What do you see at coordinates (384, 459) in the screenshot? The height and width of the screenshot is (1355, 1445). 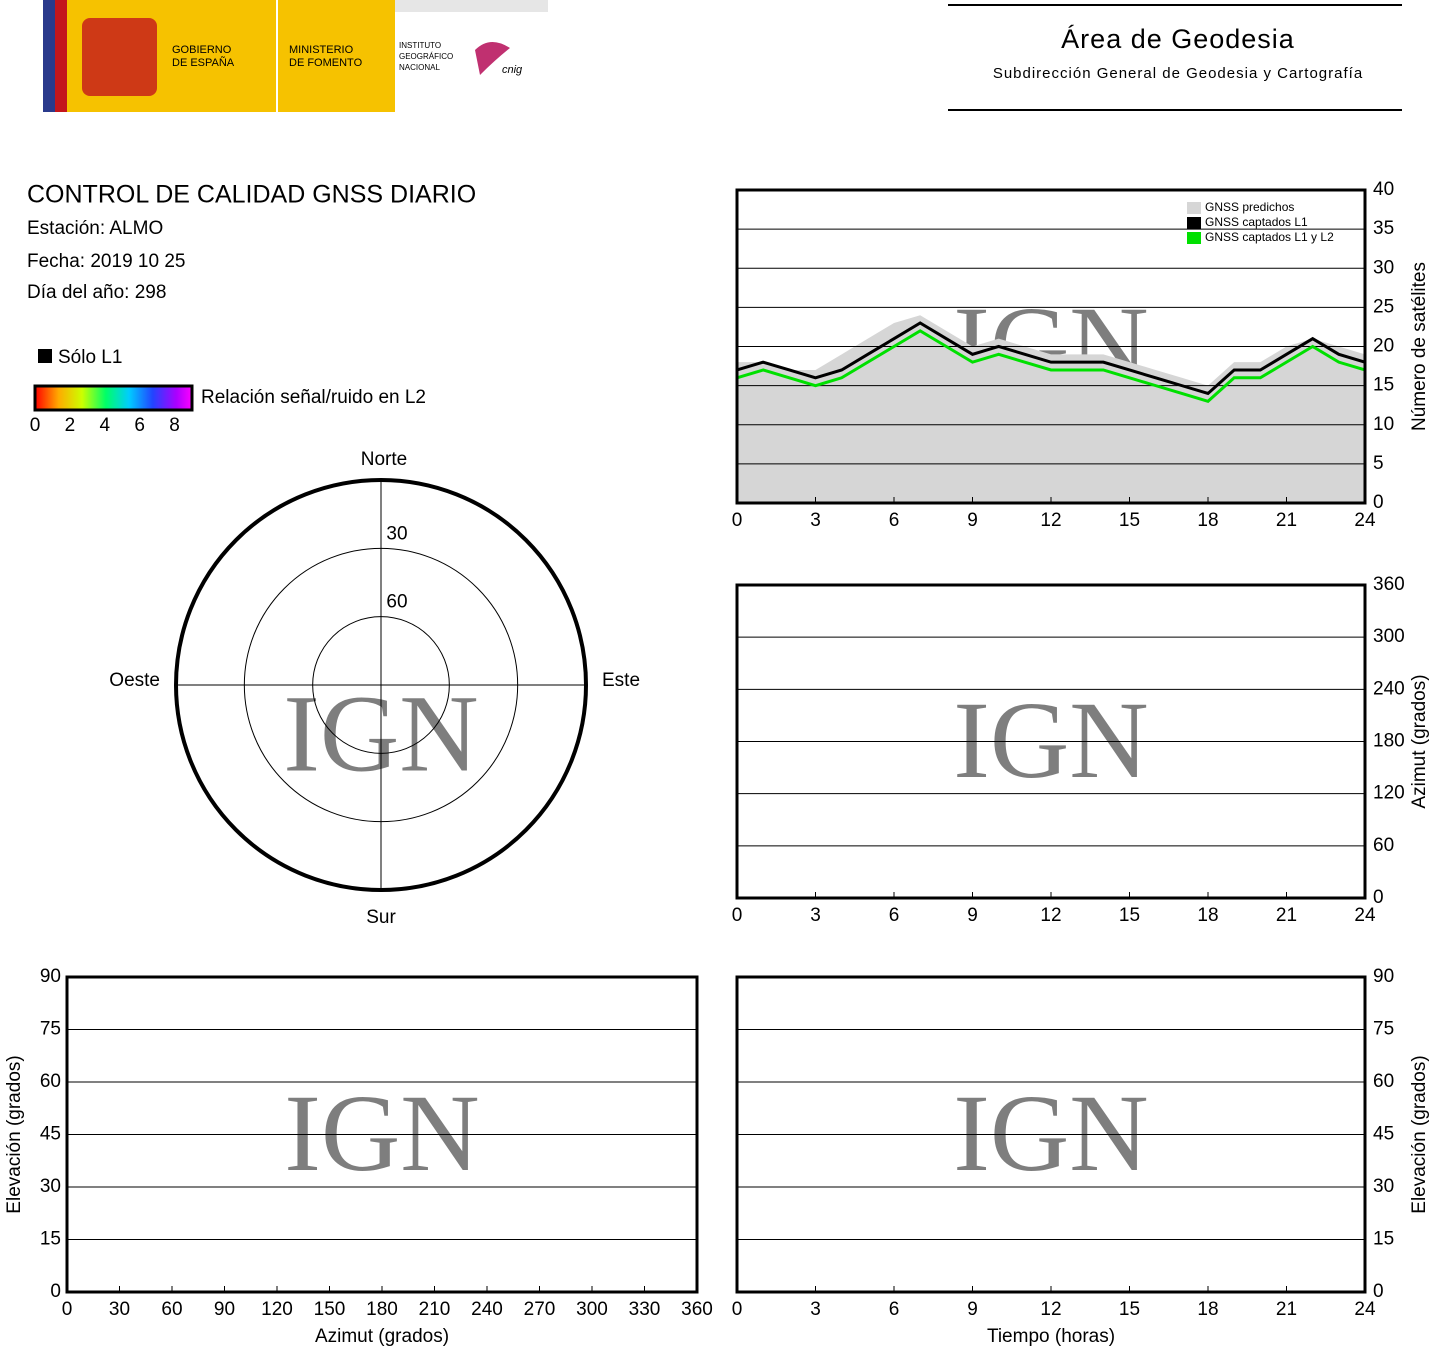 I see `direction: Norte` at bounding box center [384, 459].